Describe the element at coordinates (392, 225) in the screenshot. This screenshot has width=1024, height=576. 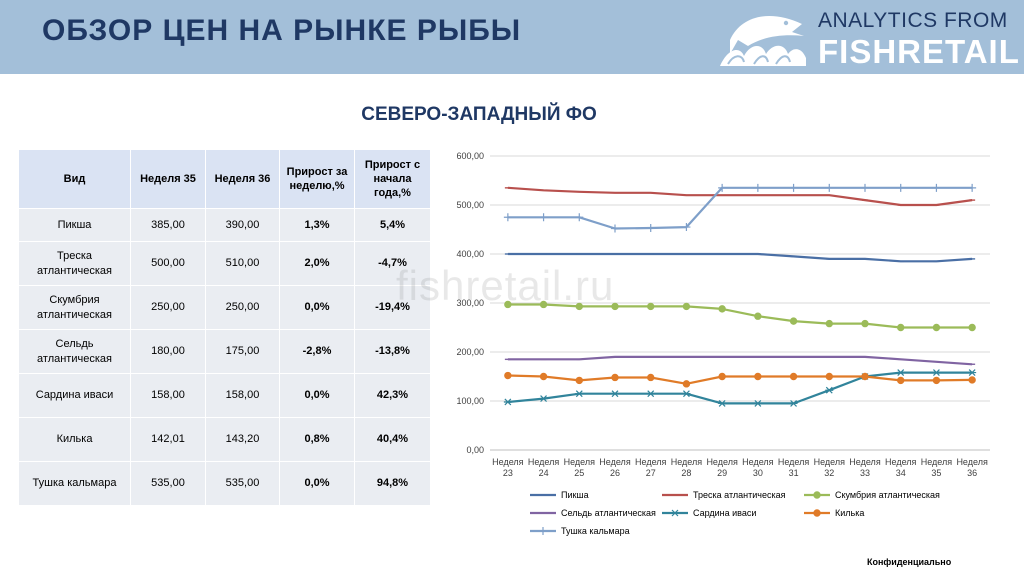
I see `table-cell: 5,4%` at that location.